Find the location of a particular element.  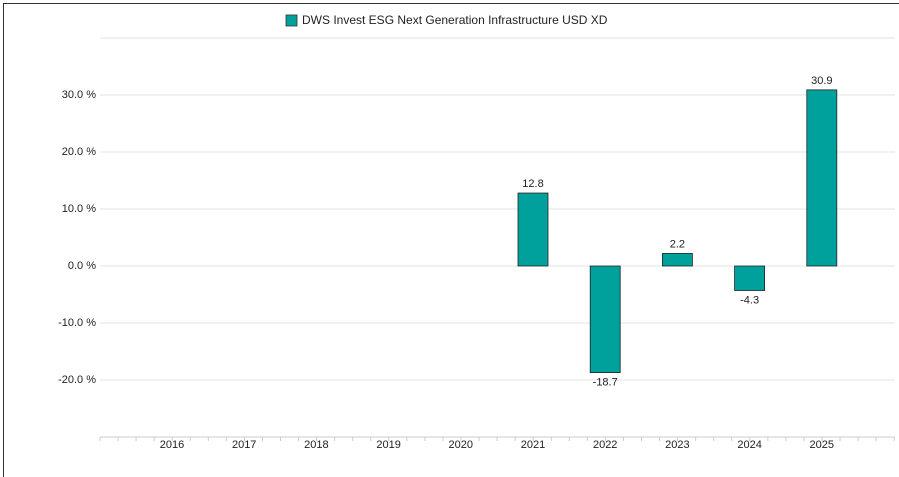

legend-swatch is located at coordinates (291, 20).